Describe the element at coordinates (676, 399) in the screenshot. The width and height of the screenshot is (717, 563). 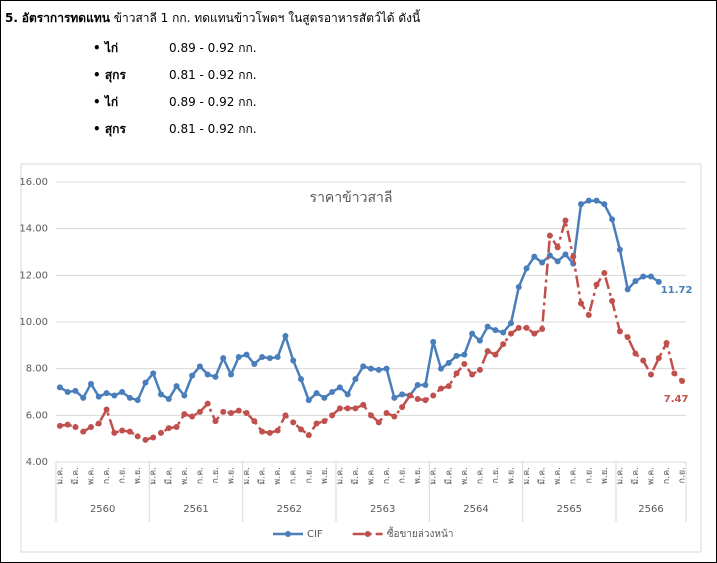
I see `data-label: 7.47` at that location.